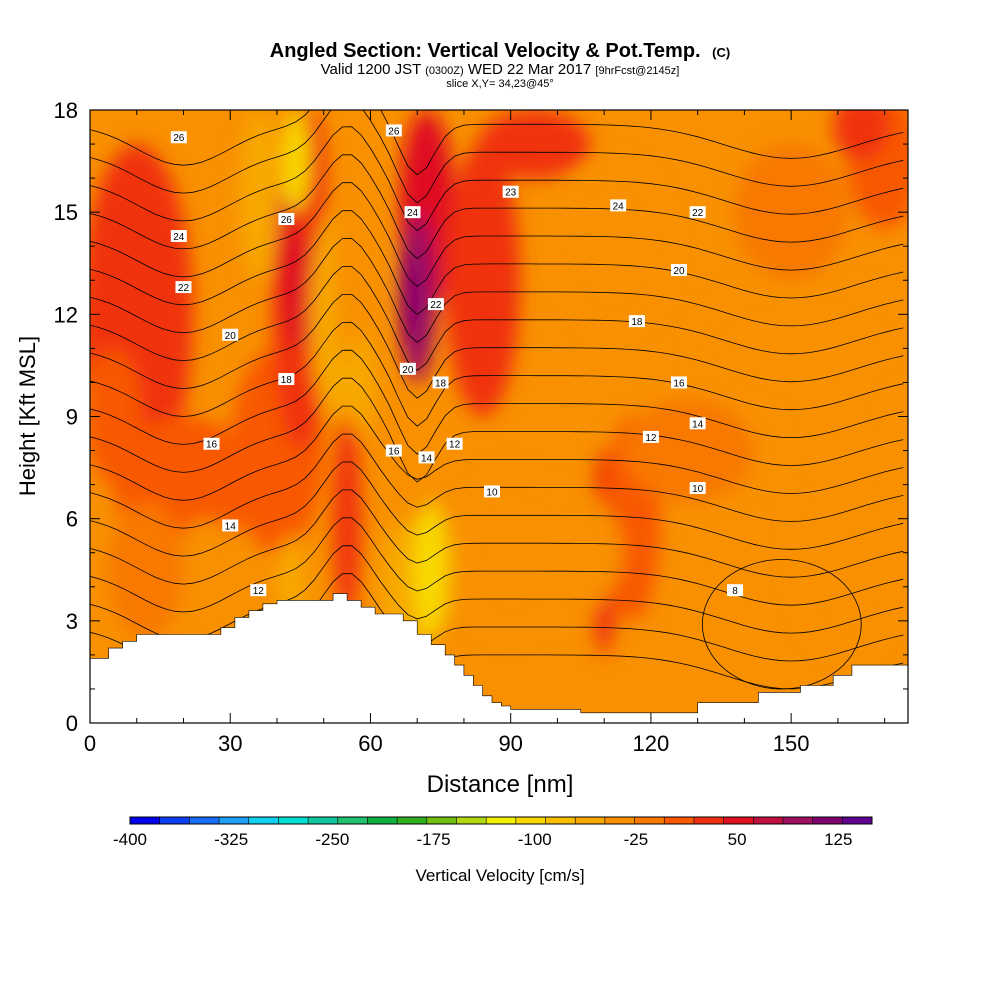  What do you see at coordinates (510, 192) in the screenshot?
I see `contour-label: 23` at bounding box center [510, 192].